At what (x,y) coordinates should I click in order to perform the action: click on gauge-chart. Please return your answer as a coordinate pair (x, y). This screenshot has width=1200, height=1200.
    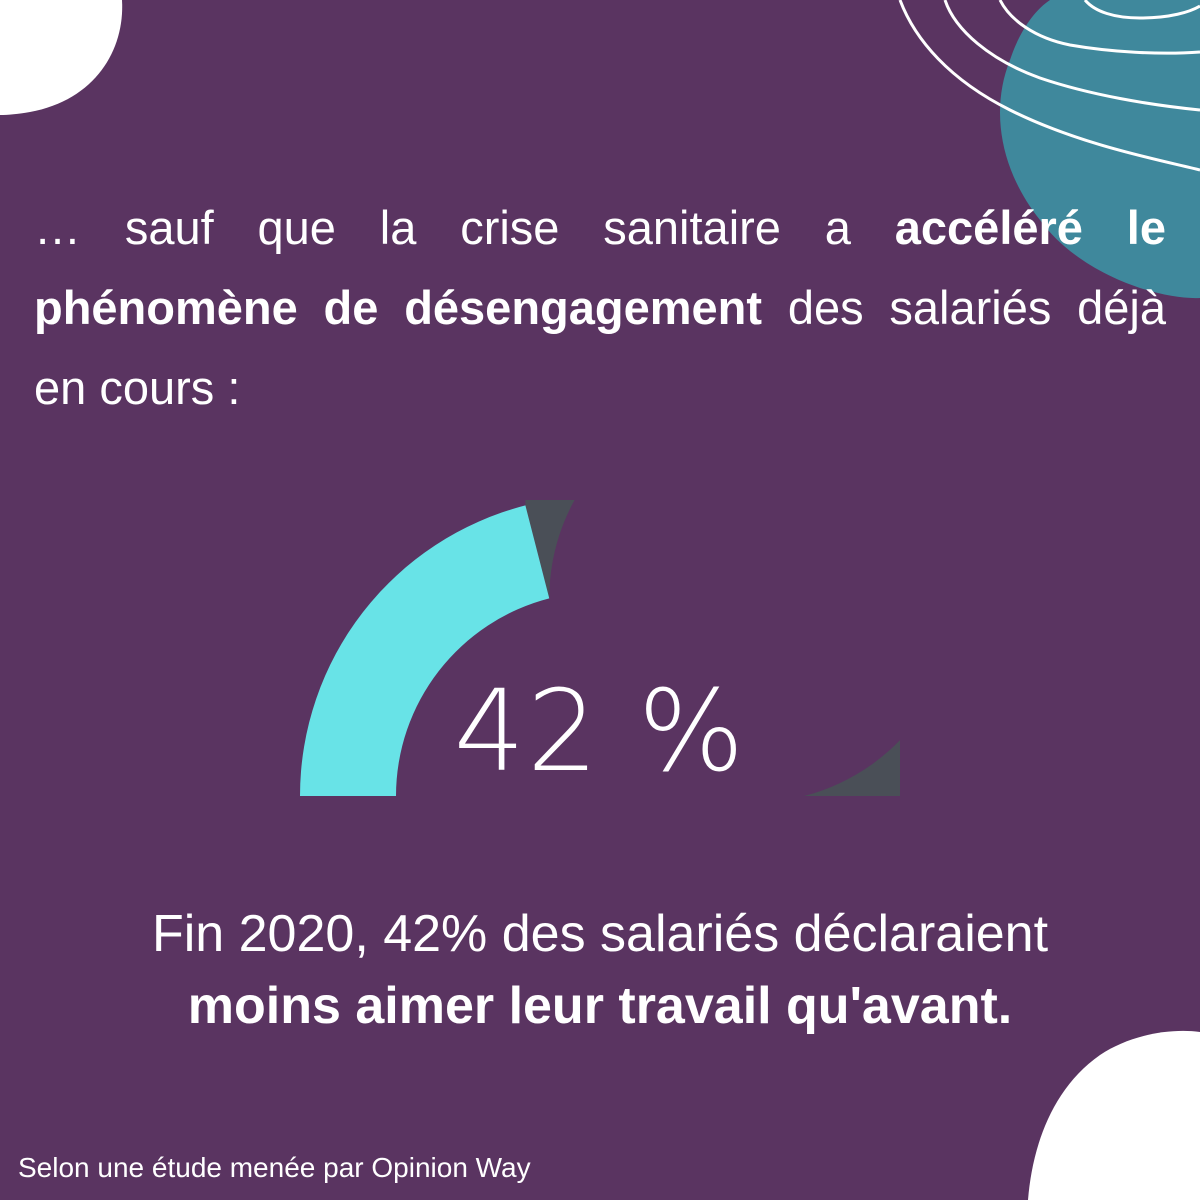
    Looking at the image, I should click on (600, 648).